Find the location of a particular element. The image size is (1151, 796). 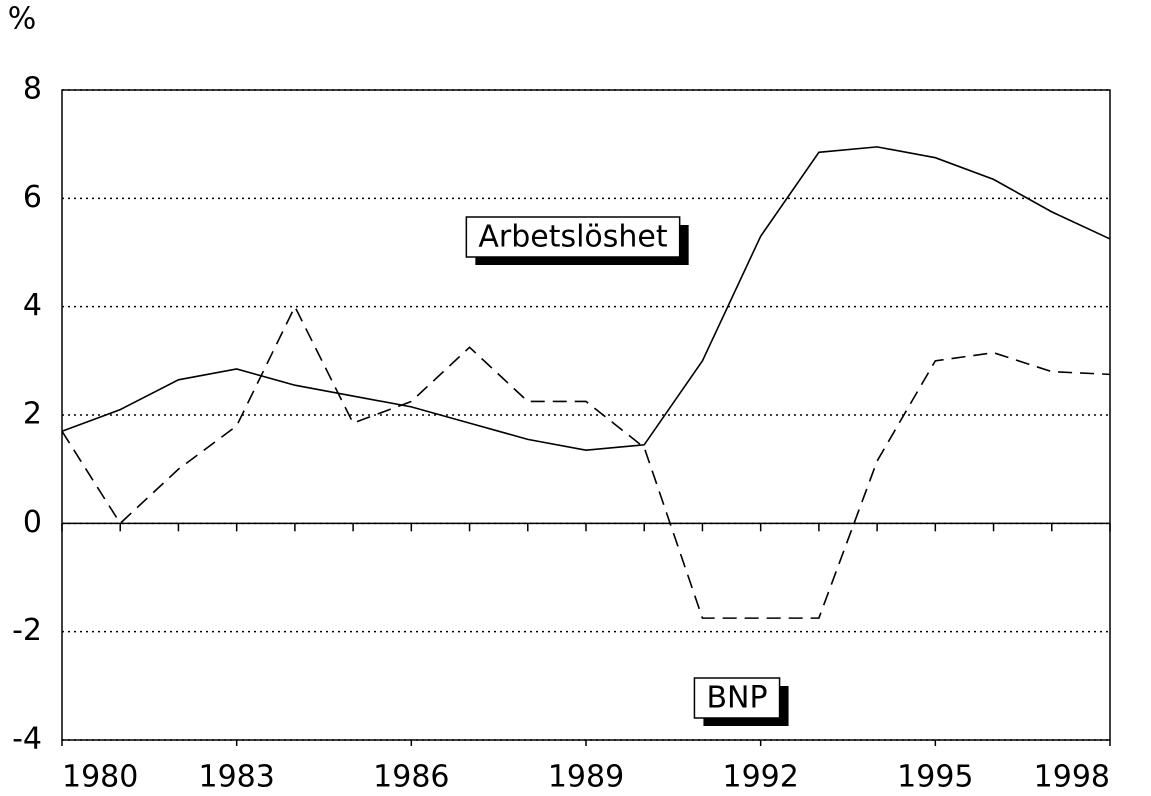

y-tick-label: 2 is located at coordinates (32, 414).